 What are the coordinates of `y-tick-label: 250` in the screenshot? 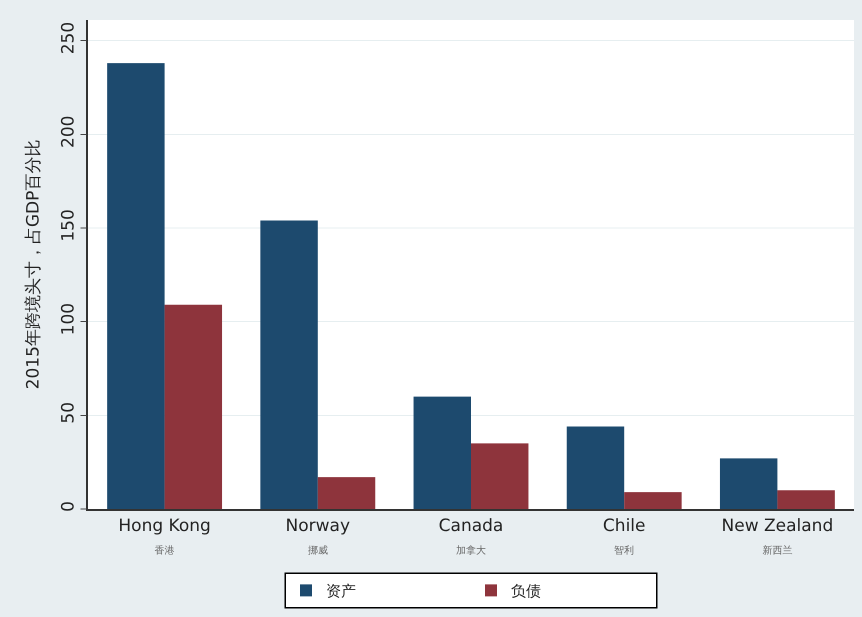 It's located at (68, 38).